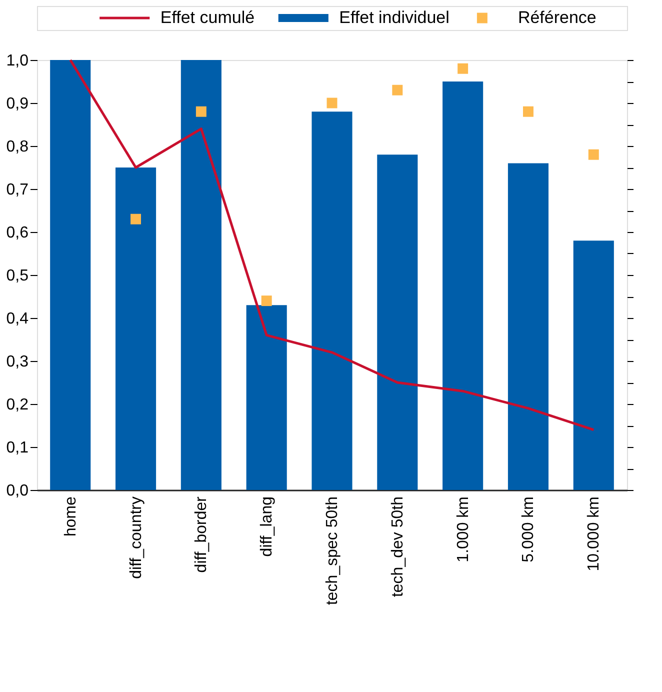 The width and height of the screenshot is (662, 692). What do you see at coordinates (136, 537) in the screenshot?
I see `x-tick-label: diff_country` at bounding box center [136, 537].